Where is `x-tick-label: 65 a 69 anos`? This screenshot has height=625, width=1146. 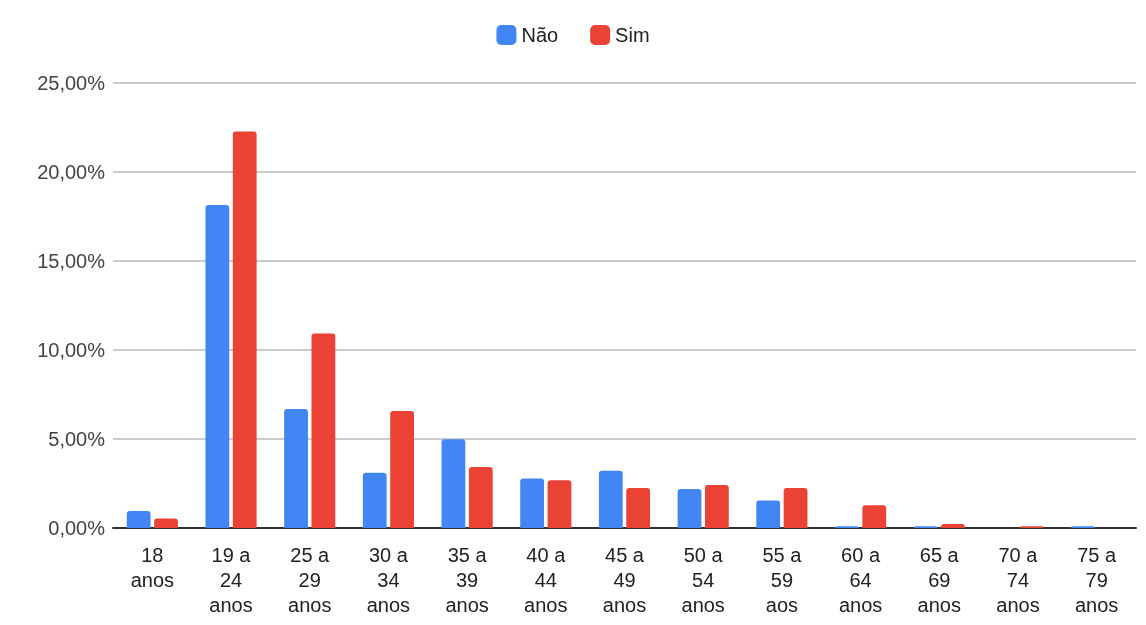 x-tick-label: 65 a 69 anos is located at coordinates (939, 579).